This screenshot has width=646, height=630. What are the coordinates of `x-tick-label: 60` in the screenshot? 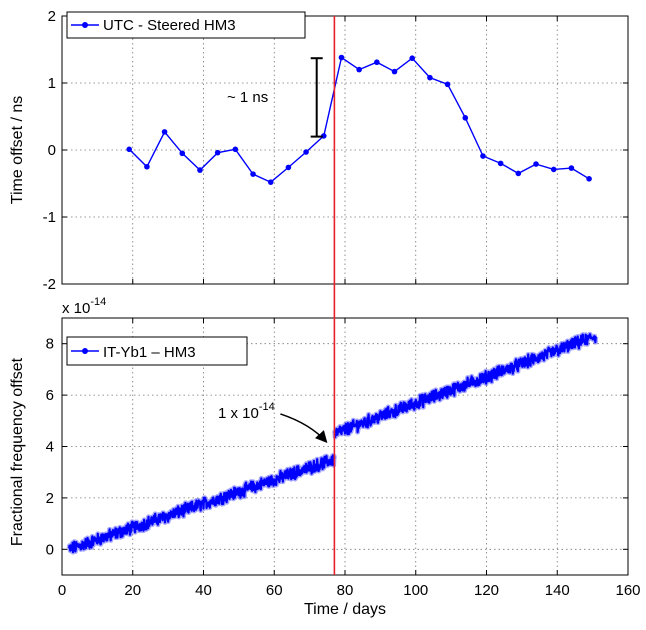 It's located at (274, 590).